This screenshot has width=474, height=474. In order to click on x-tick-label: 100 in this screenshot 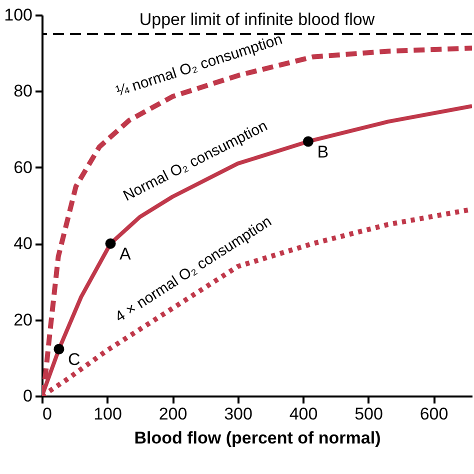, I will do `click(108, 414)`.